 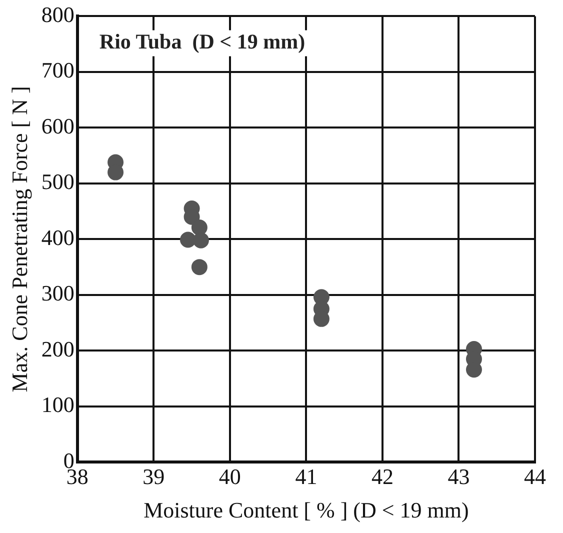 I want to click on x-tick-label: 44, so click(x=535, y=477).